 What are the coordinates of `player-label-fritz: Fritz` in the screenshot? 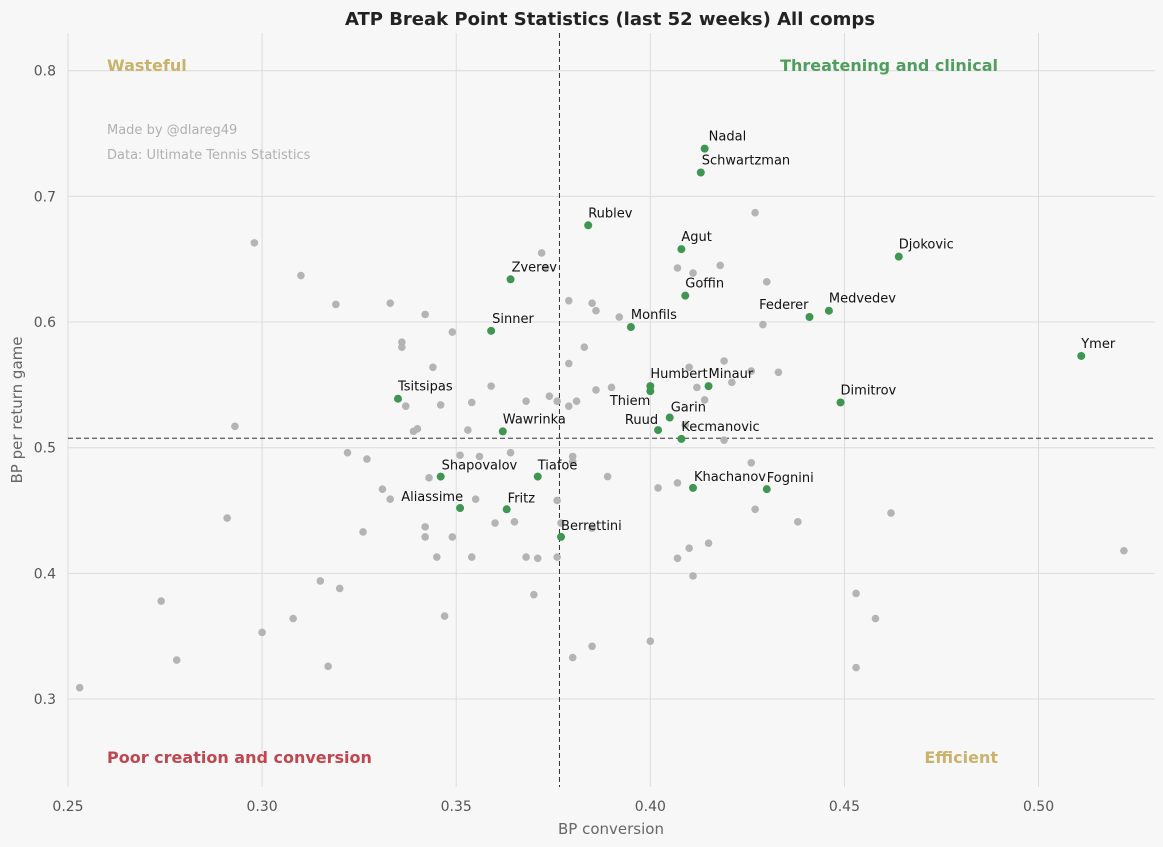 It's located at (522, 498).